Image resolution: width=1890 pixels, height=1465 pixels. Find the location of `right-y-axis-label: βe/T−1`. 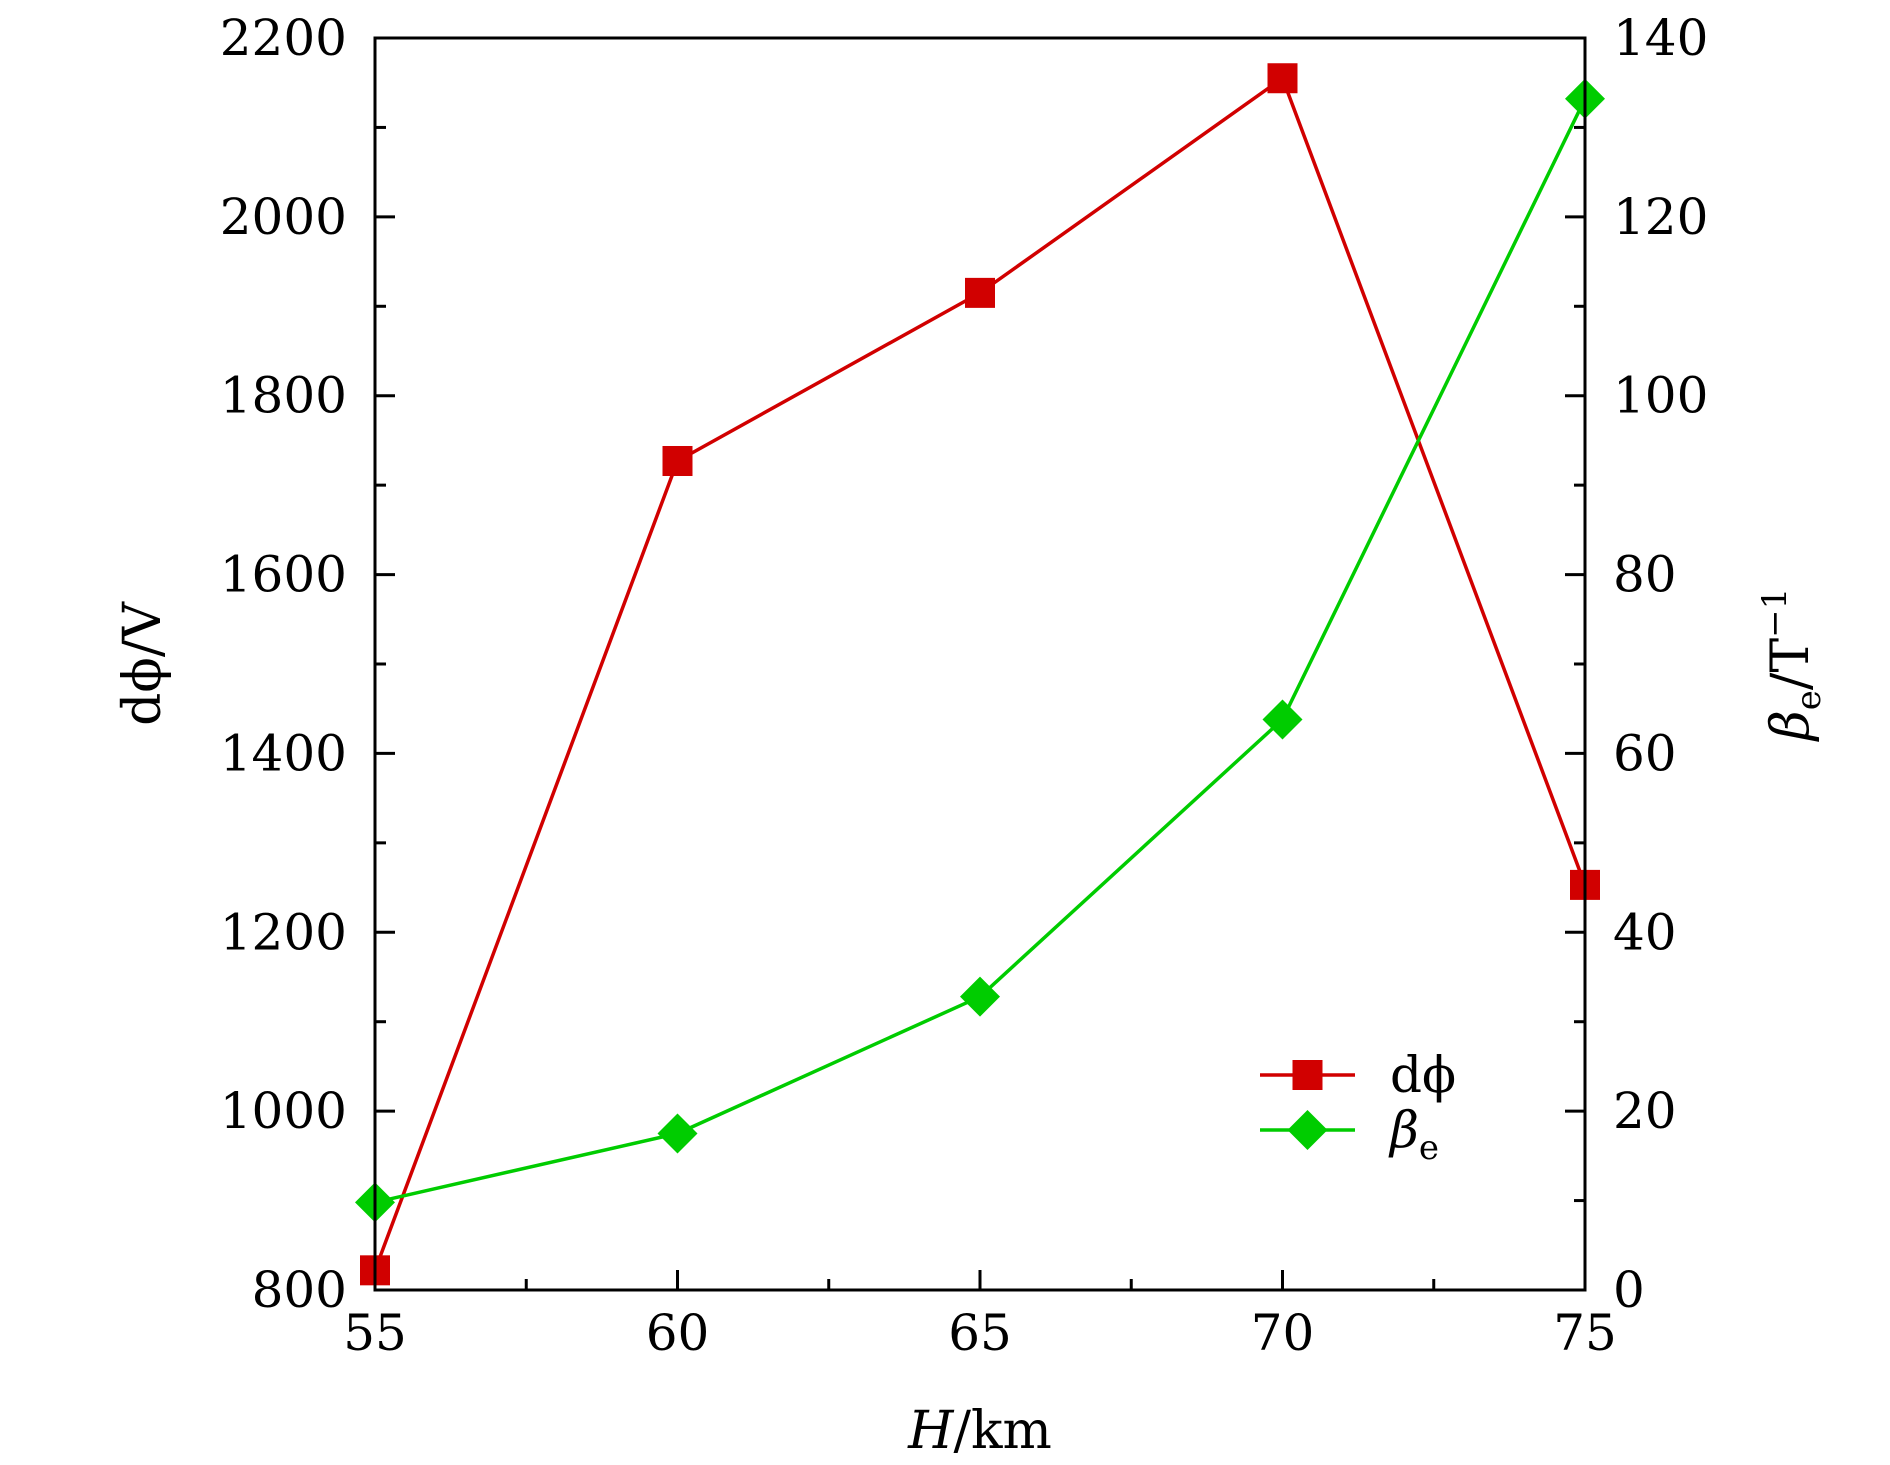

right-y-axis-label: βe/T−1 is located at coordinates (1792, 665).